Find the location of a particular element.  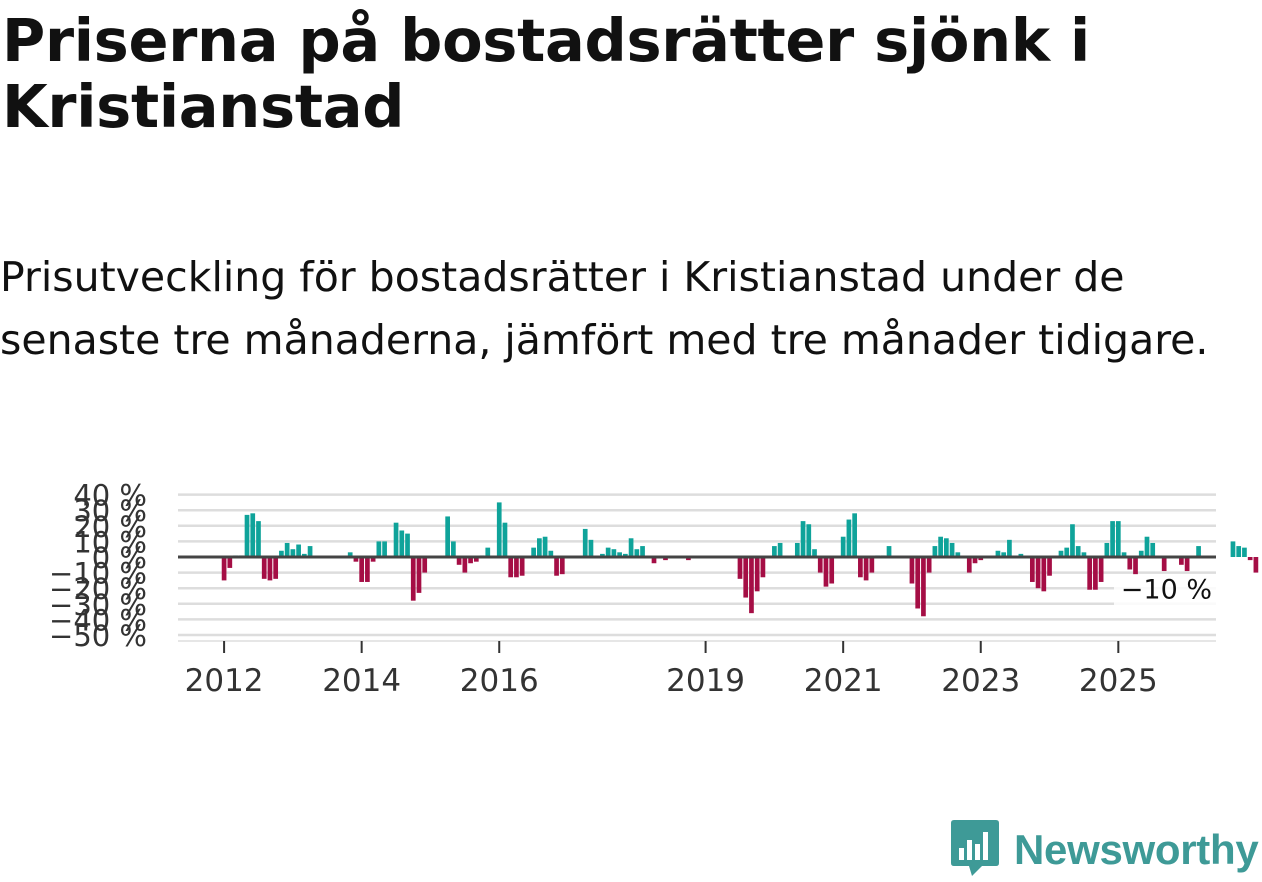

newsworthy-logo-icon is located at coordinates (975, 850).